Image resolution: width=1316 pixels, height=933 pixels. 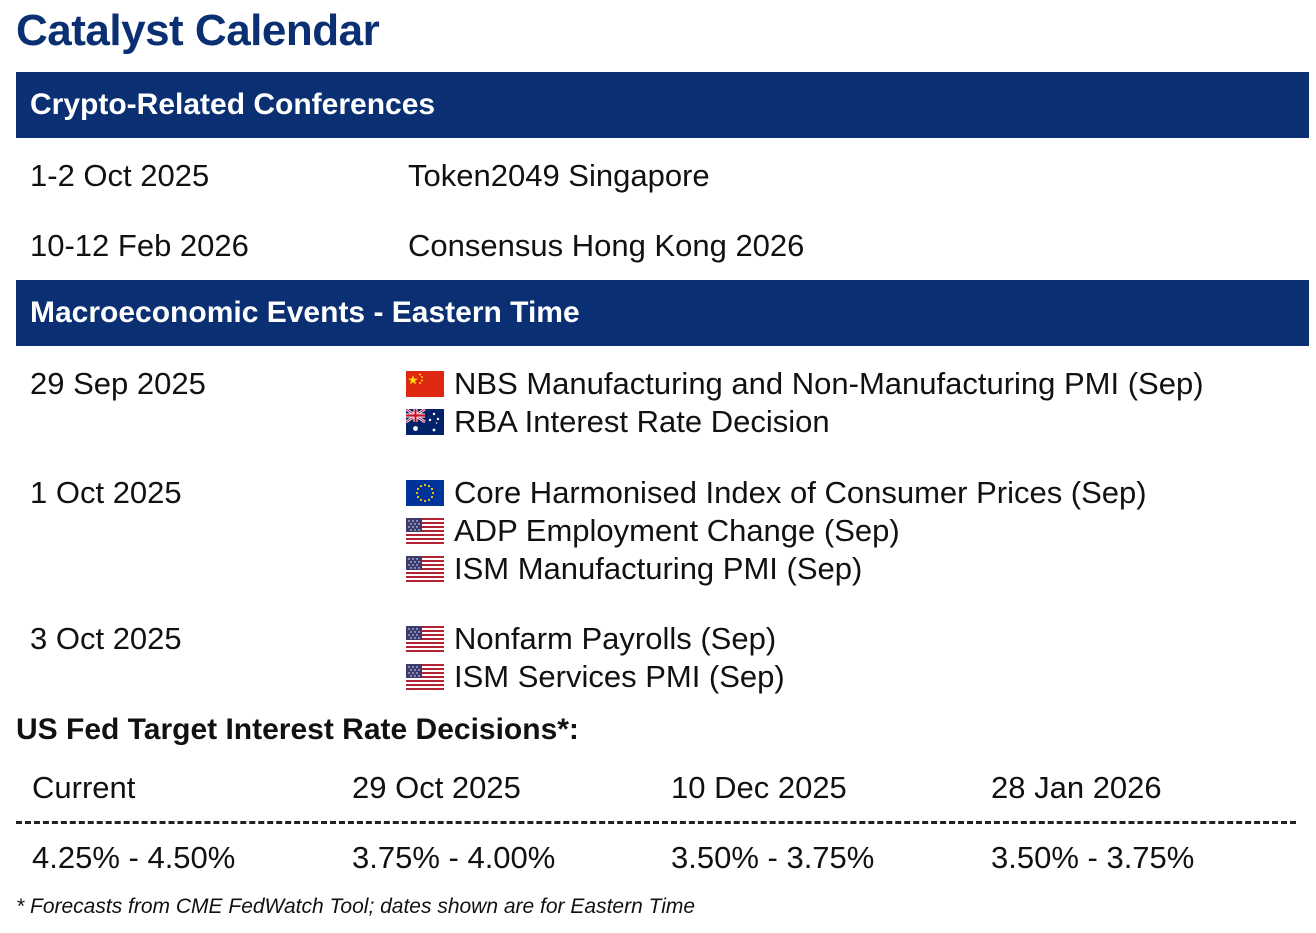 What do you see at coordinates (106, 638) in the screenshot?
I see `macro-date: 3 Oct 2025` at bounding box center [106, 638].